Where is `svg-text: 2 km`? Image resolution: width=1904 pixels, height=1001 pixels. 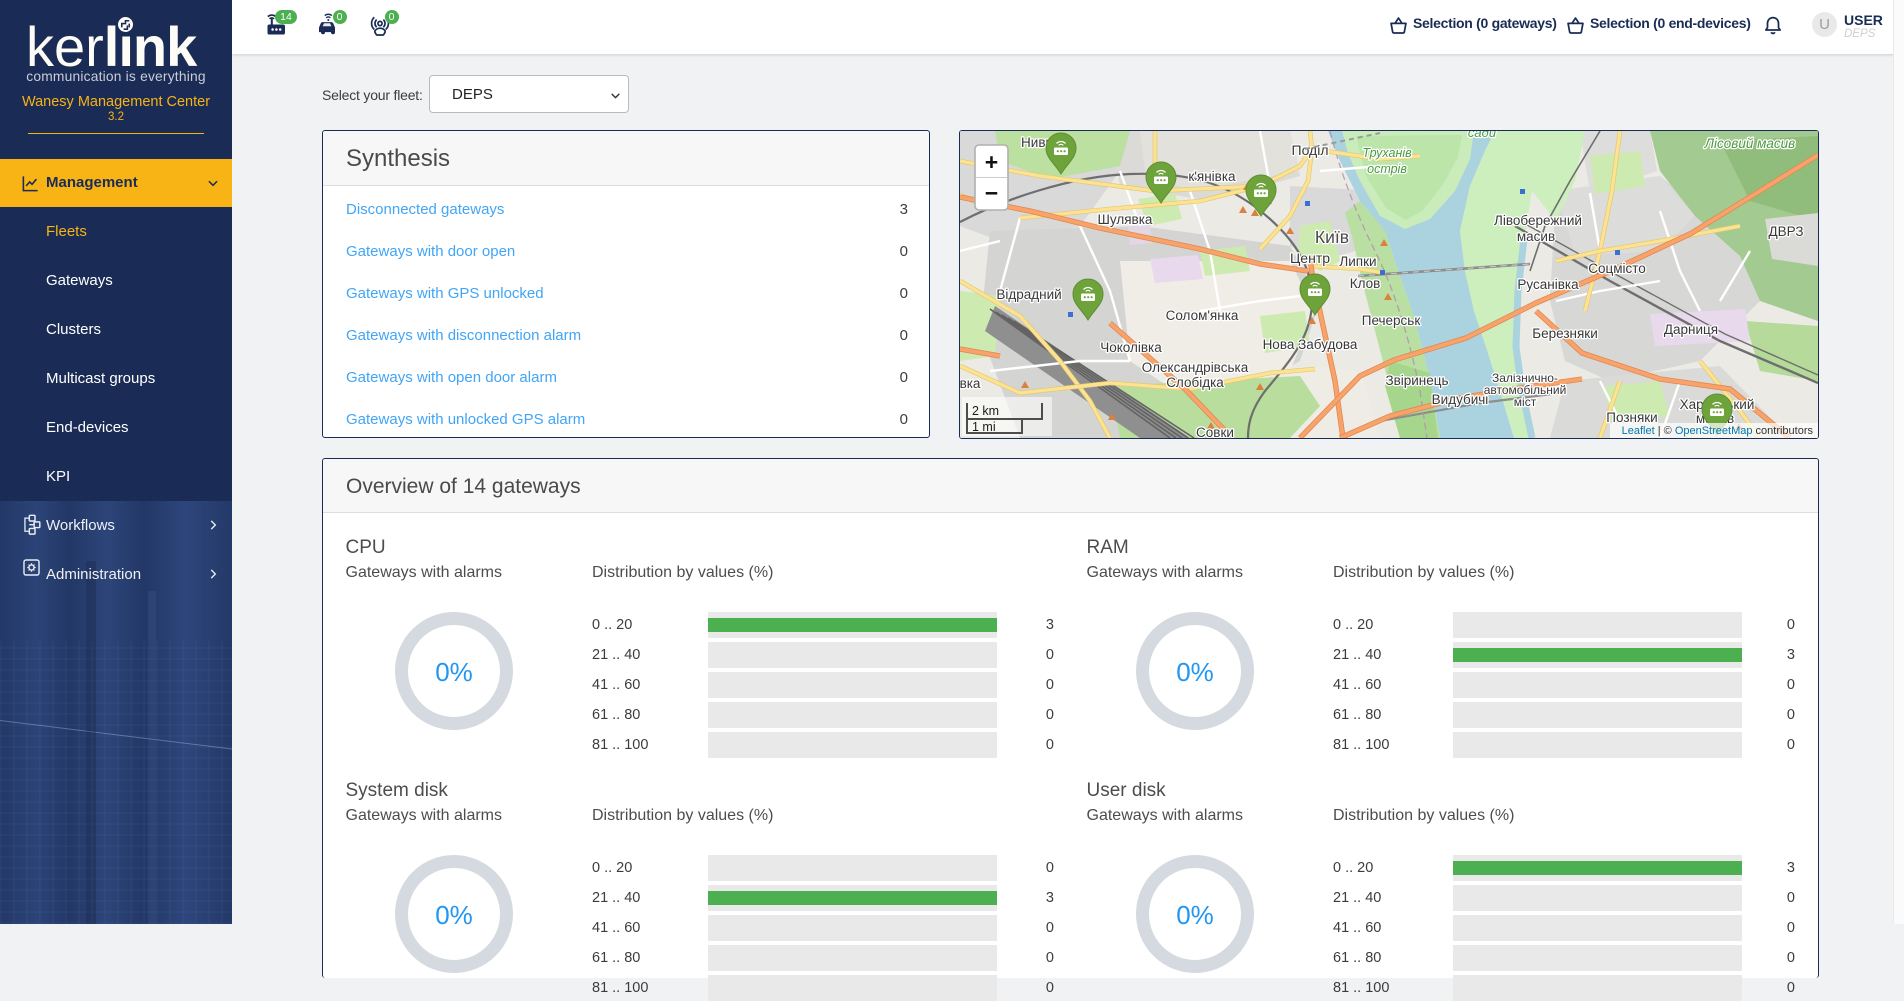 svg-text: 2 km is located at coordinates (985, 411).